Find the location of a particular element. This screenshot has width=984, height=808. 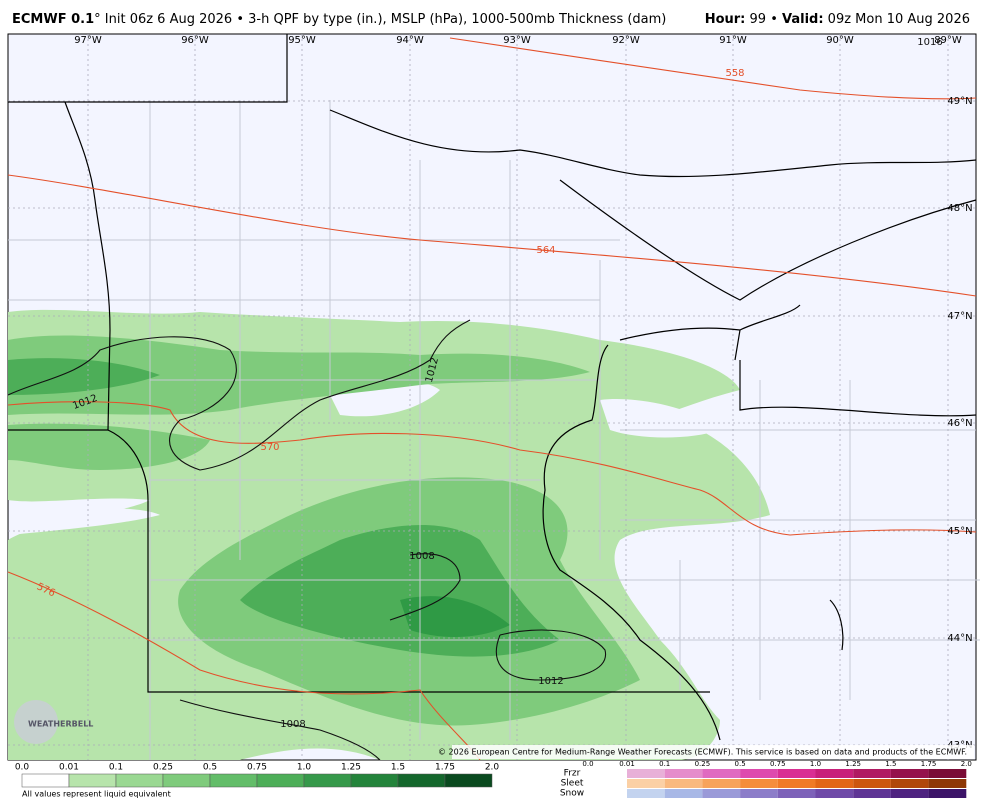

latitude-label: 48°N is located at coordinates (959, 208).